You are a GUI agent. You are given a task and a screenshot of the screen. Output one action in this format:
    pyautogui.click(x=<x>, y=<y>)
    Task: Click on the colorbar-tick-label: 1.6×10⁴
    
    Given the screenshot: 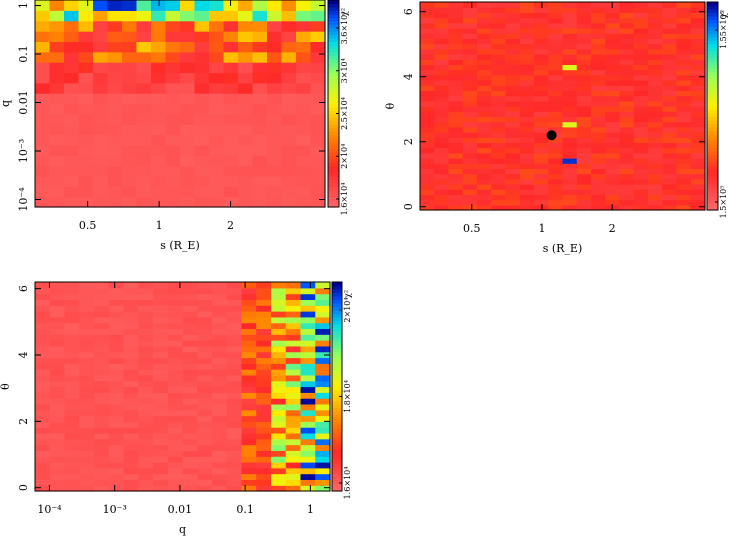 What is the action you would take?
    pyautogui.click(x=347, y=483)
    